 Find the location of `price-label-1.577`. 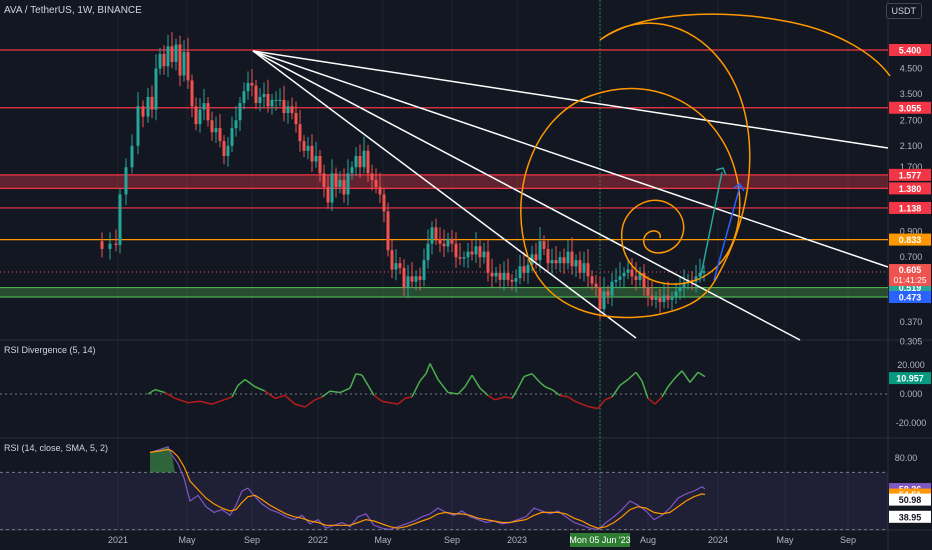

price-label-1.577 is located at coordinates (910, 174).